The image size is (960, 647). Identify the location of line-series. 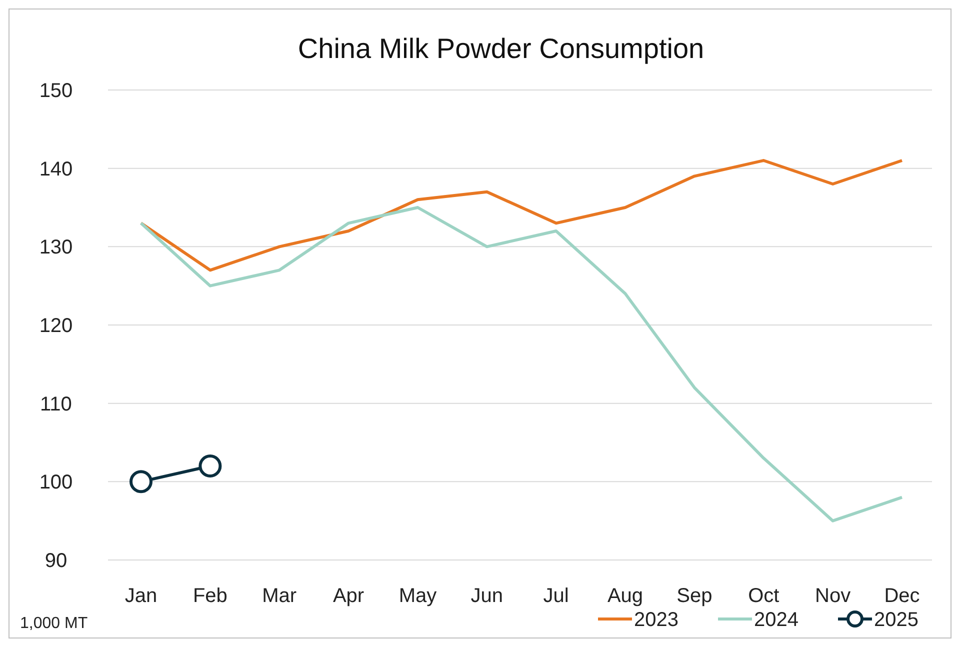
(522, 215).